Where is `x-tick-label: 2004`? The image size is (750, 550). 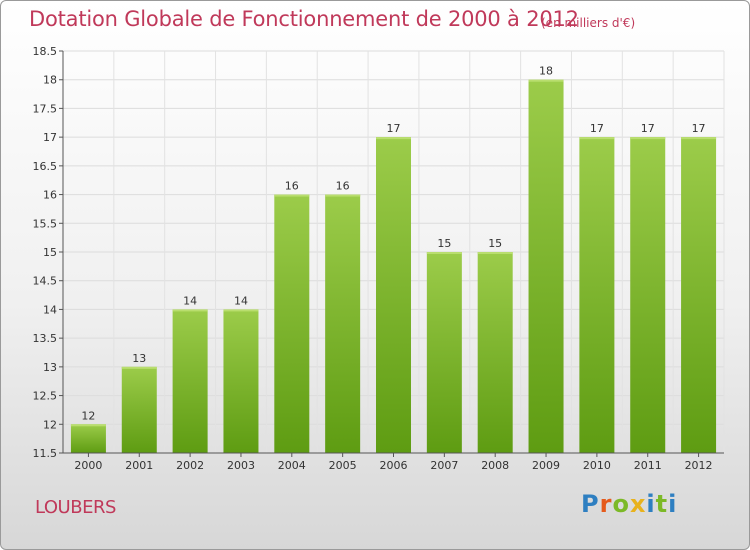
x-tick-label: 2004 is located at coordinates (292, 465).